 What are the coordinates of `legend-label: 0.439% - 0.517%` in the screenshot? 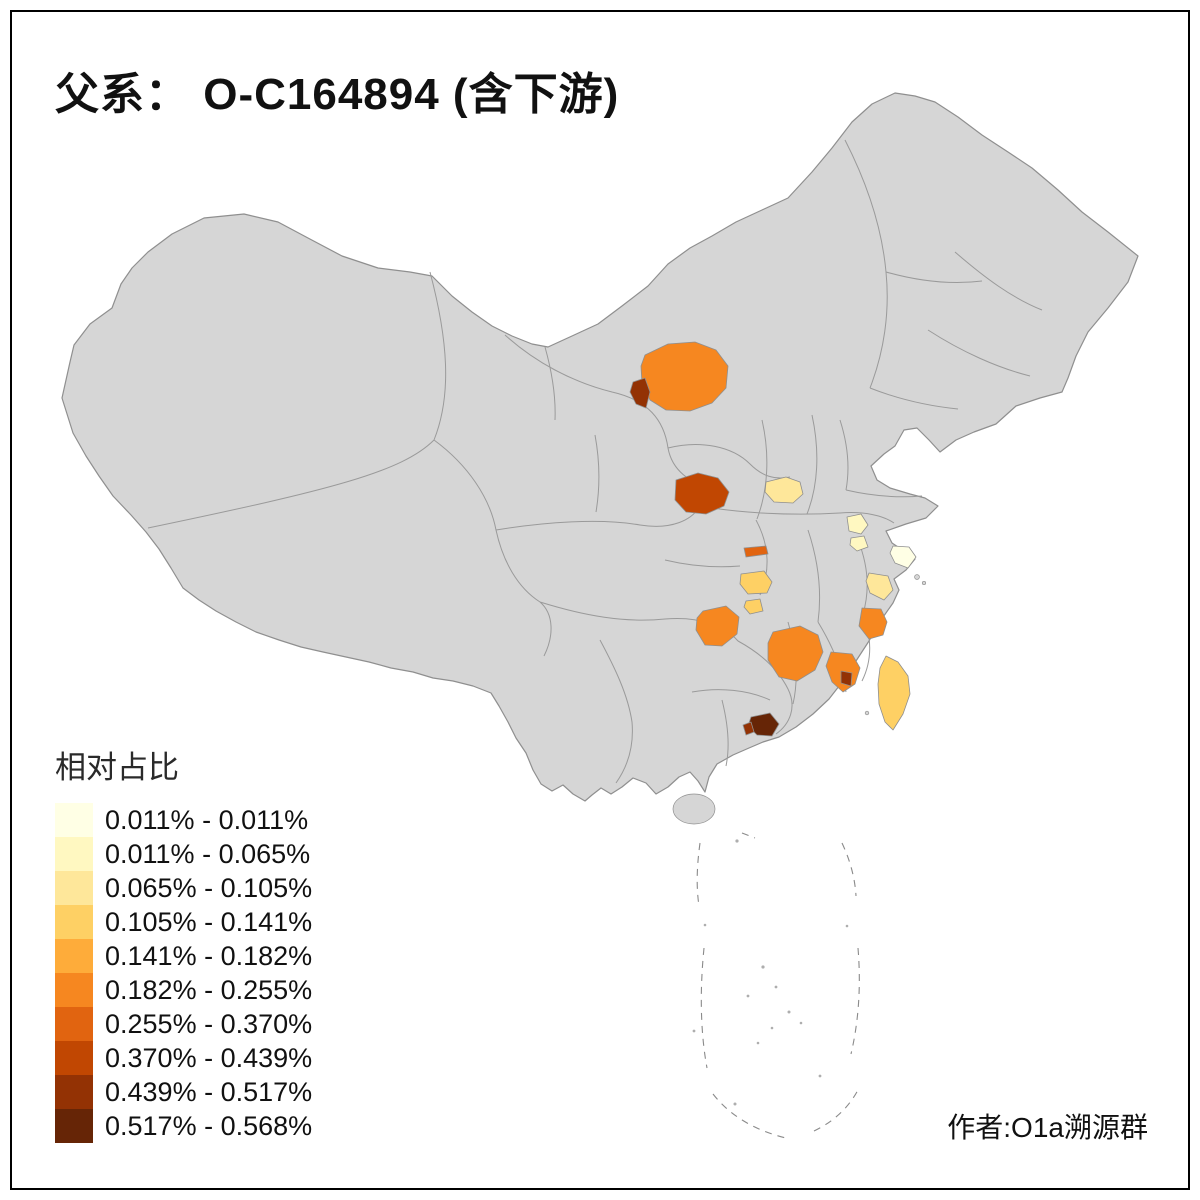 It's located at (209, 1091).